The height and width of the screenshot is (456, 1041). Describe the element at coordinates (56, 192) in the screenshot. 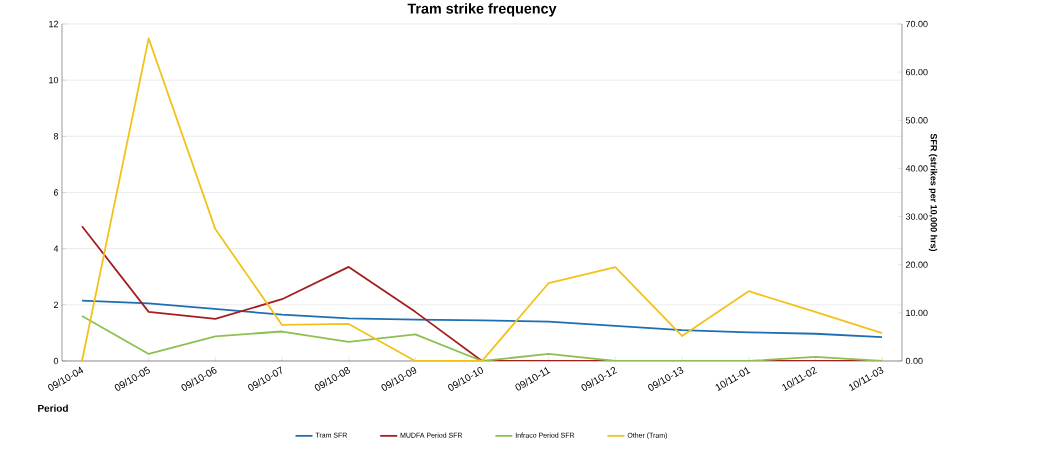

I see `y-tick-label: 6` at that location.